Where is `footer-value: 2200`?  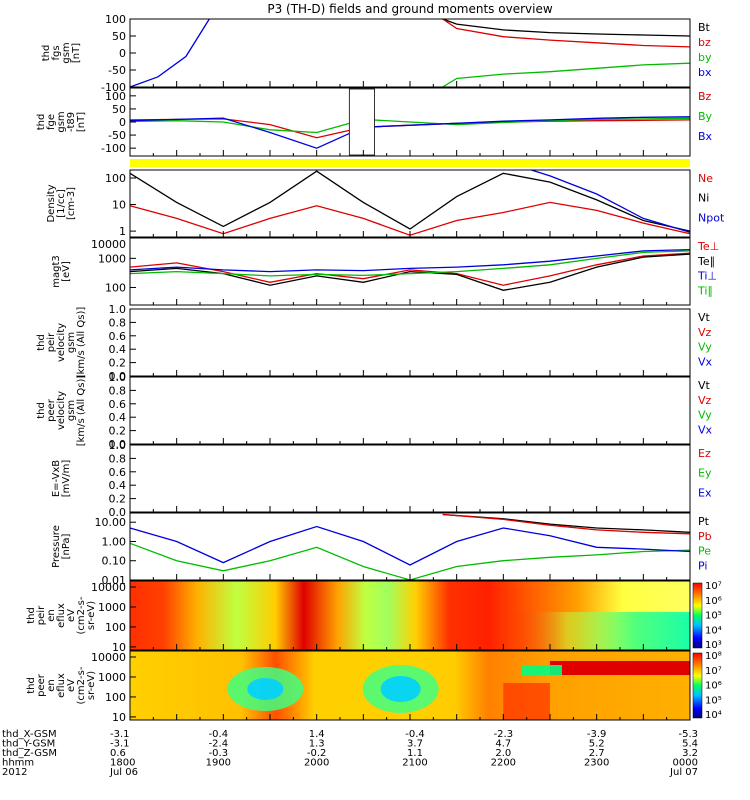 footer-value: 2200 is located at coordinates (503, 763).